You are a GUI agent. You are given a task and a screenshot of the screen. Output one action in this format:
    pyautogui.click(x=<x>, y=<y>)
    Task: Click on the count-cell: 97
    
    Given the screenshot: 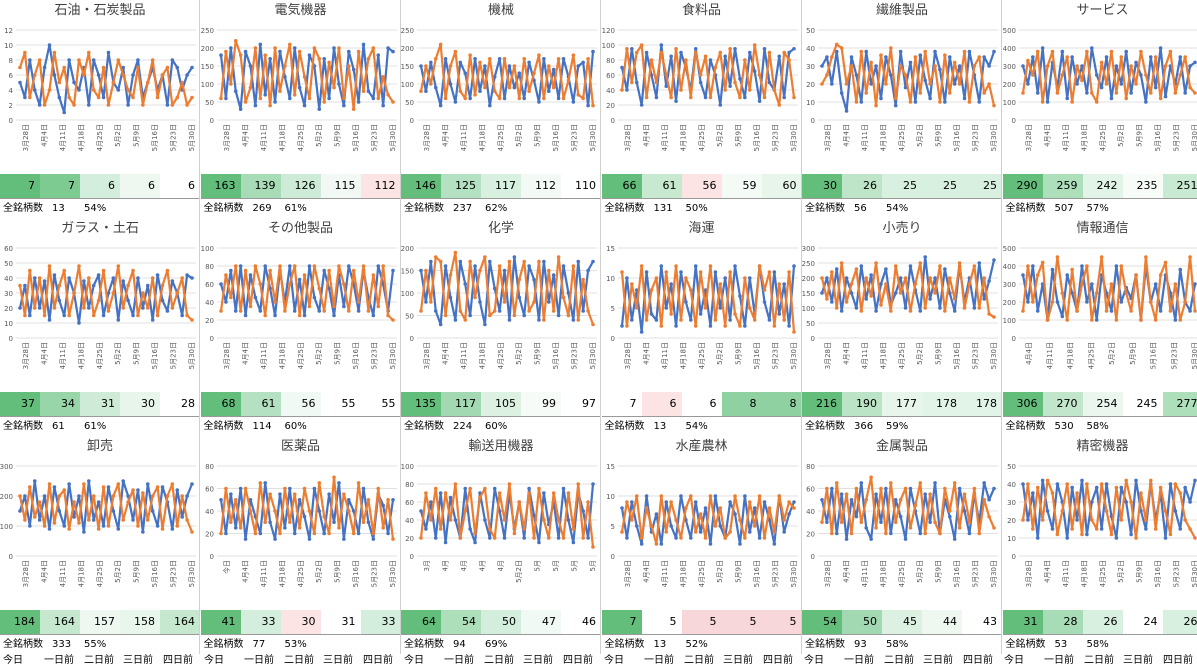 What is the action you would take?
    pyautogui.click(x=580, y=404)
    